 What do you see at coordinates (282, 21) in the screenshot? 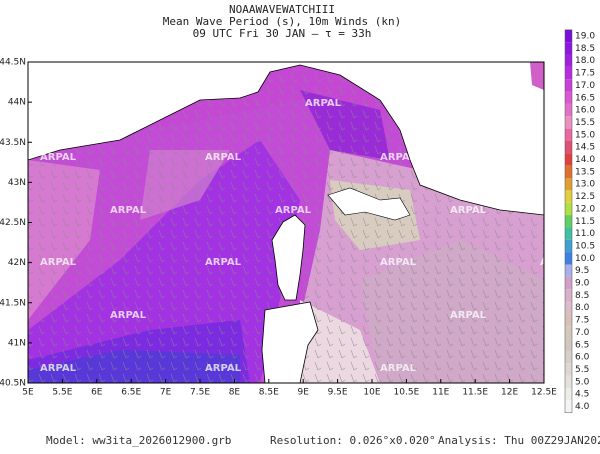
I see `subtitle: Mean Wave Period (s), 10m Winds (kn)` at bounding box center [282, 21].